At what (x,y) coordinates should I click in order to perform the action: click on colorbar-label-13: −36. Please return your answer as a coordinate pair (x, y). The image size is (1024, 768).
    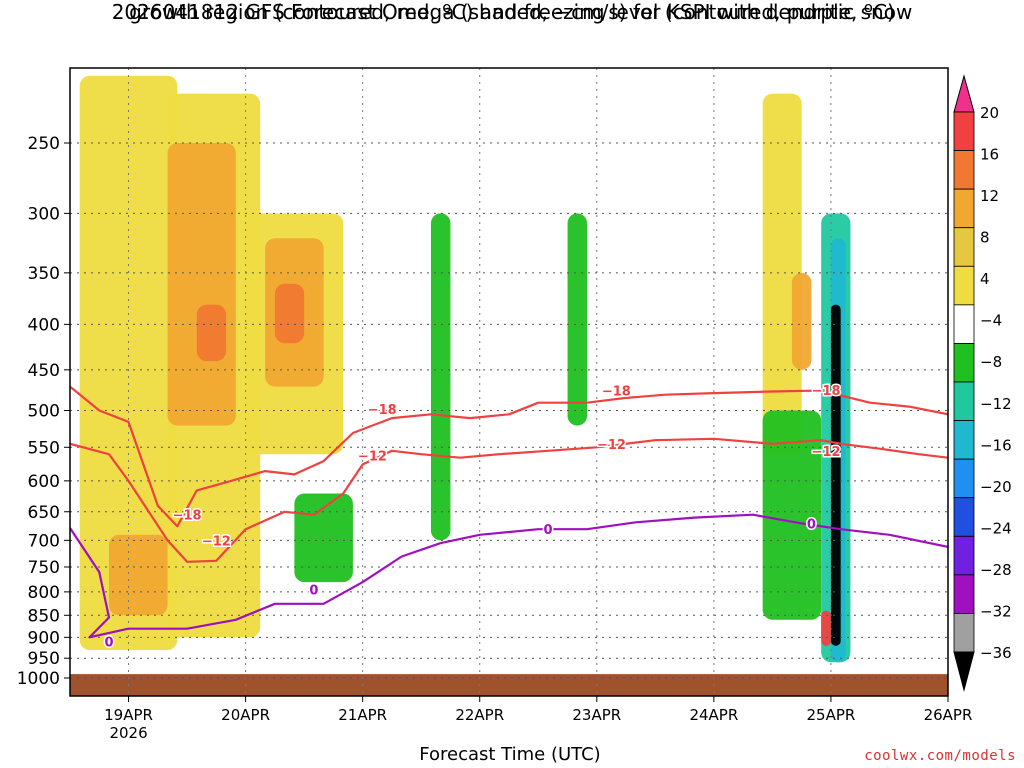
    Looking at the image, I should click on (996, 653).